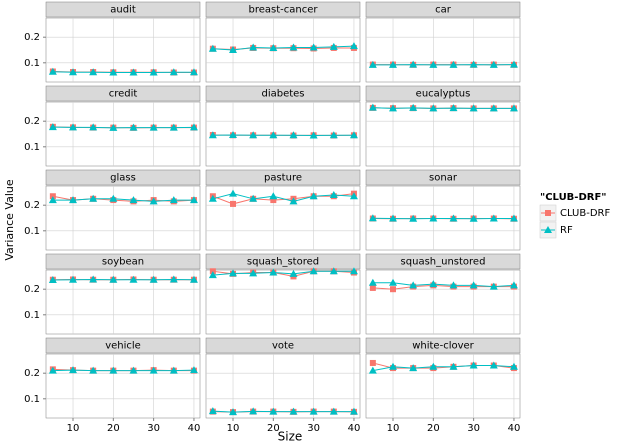 This screenshot has height=443, width=640. I want to click on x-tick-label: 10, so click(393, 428).